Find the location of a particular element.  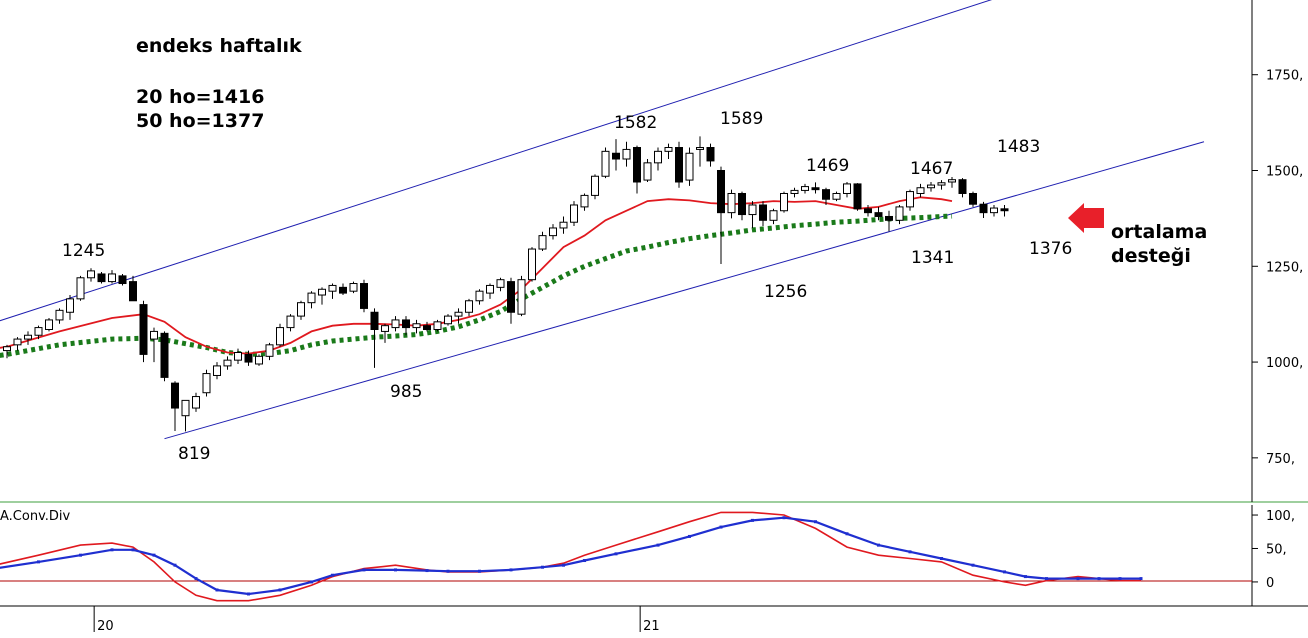

signal-line is located at coordinates (570, 556).